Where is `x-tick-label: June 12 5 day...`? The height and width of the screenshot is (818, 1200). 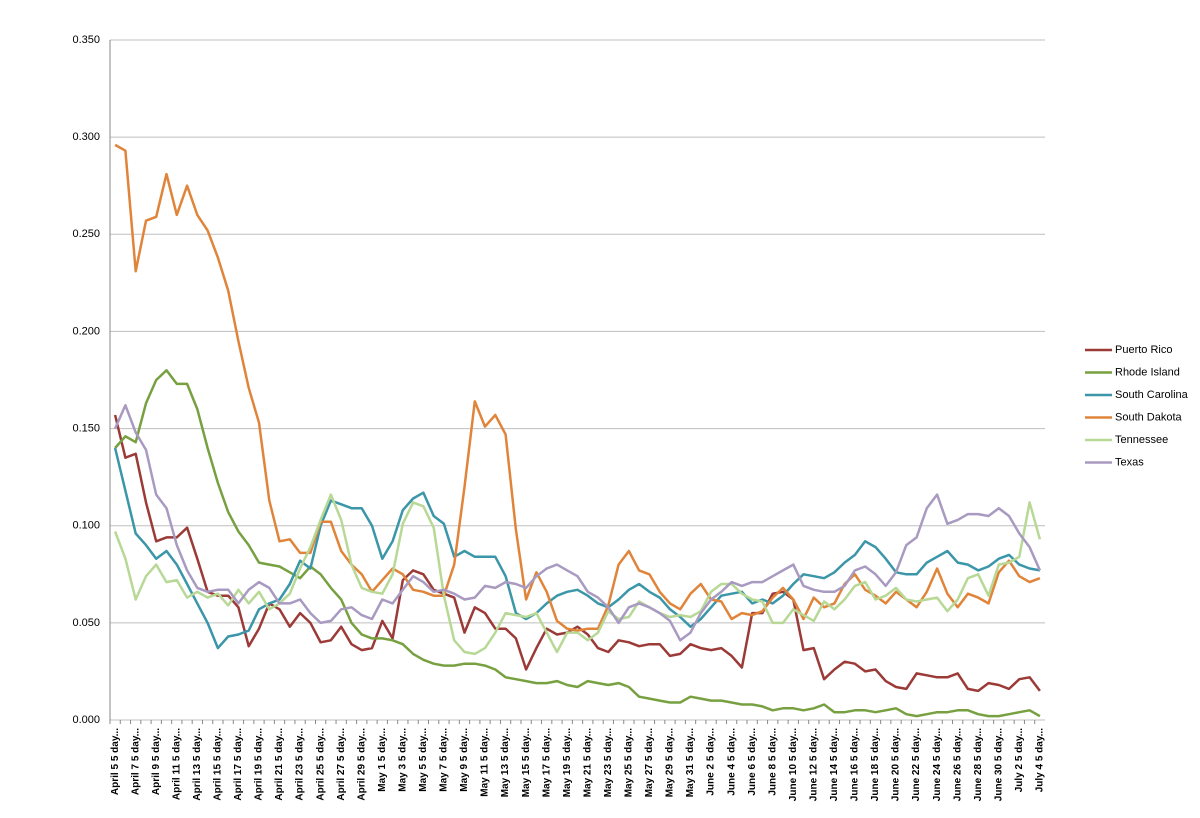 x-tick-label: June 12 5 day... is located at coordinates (813, 764).